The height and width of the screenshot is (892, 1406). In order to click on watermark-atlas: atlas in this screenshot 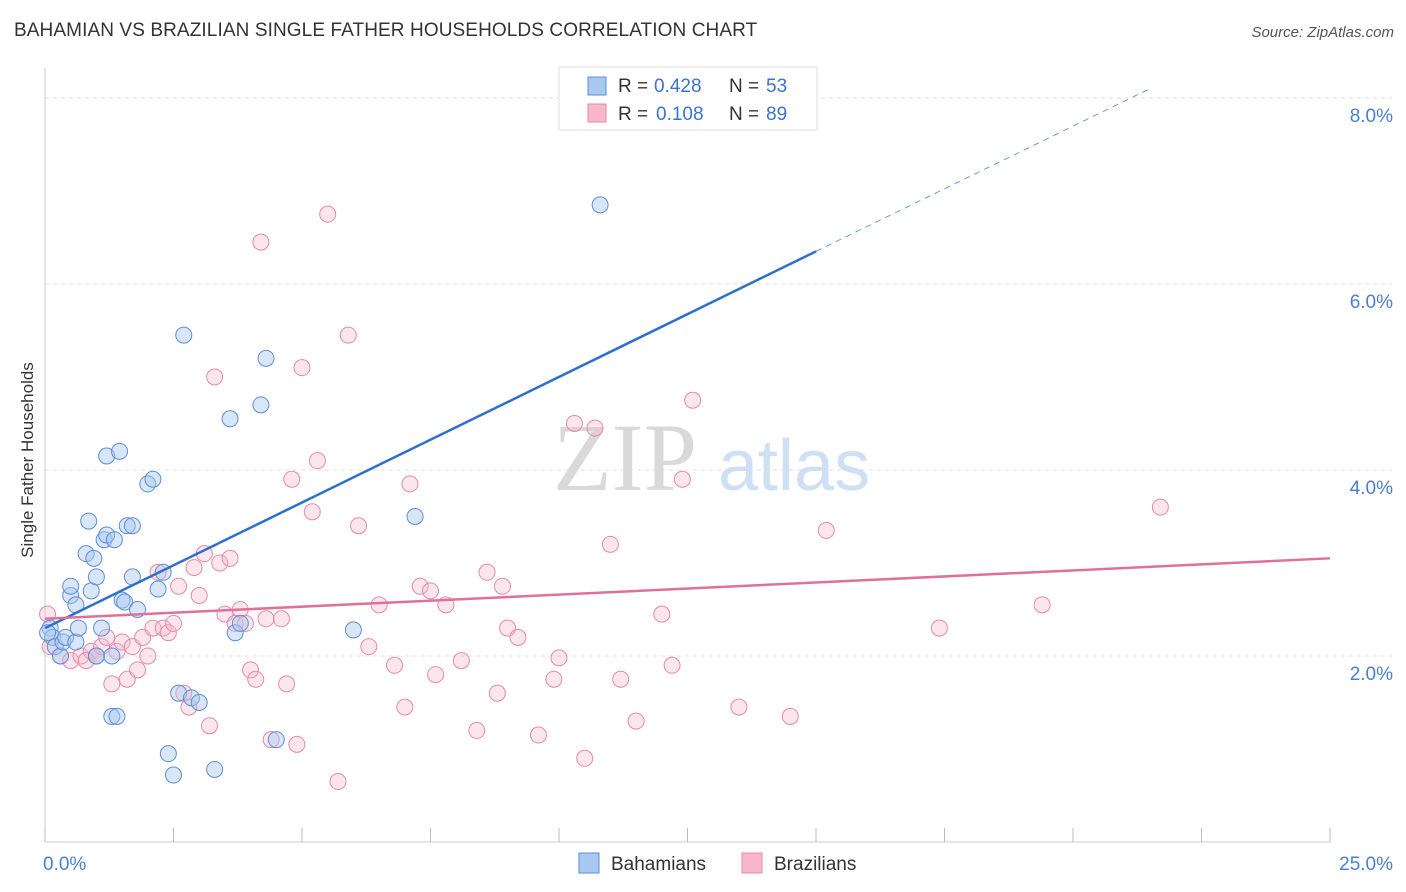, I will do `click(794, 466)`.